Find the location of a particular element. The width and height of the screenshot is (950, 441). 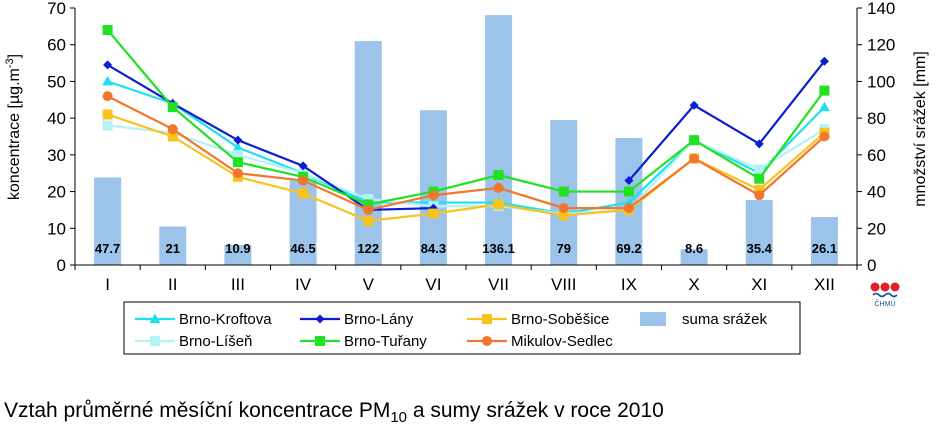

legend-item-mikulov-sedlec: Mikulov-Sedlec is located at coordinates (540, 341).